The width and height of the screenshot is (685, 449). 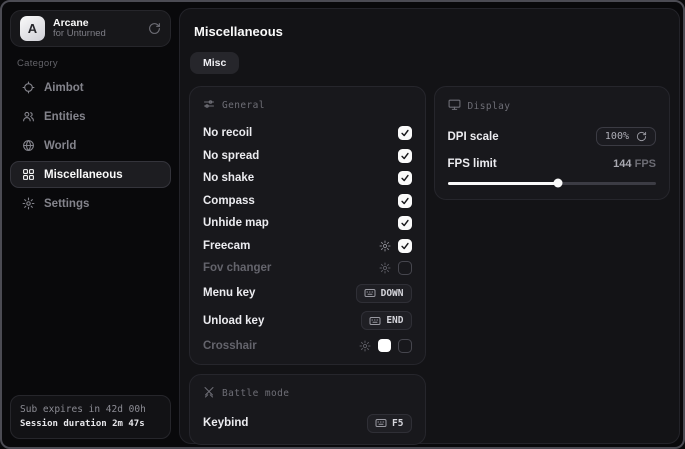 What do you see at coordinates (226, 423) in the screenshot?
I see `setting-label: Keybind` at bounding box center [226, 423].